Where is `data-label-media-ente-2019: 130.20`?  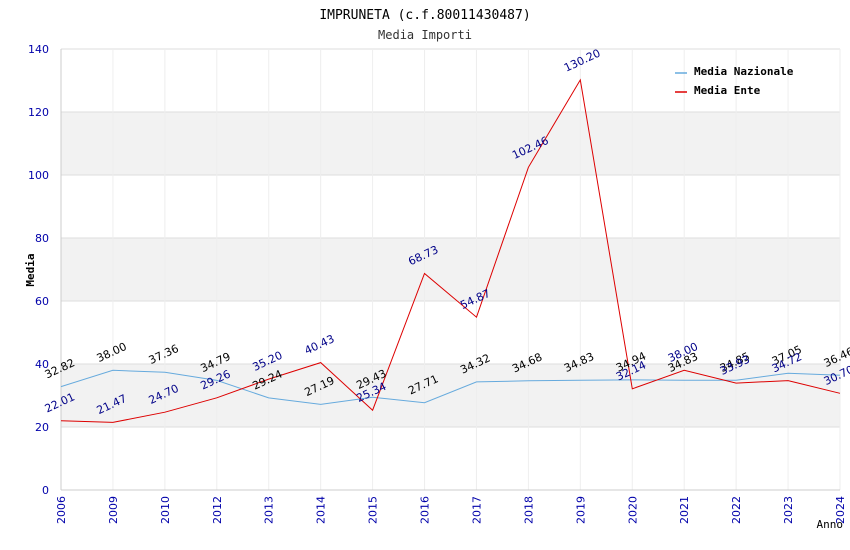 data-label-media-ente-2019: 130.20 is located at coordinates (582, 61).